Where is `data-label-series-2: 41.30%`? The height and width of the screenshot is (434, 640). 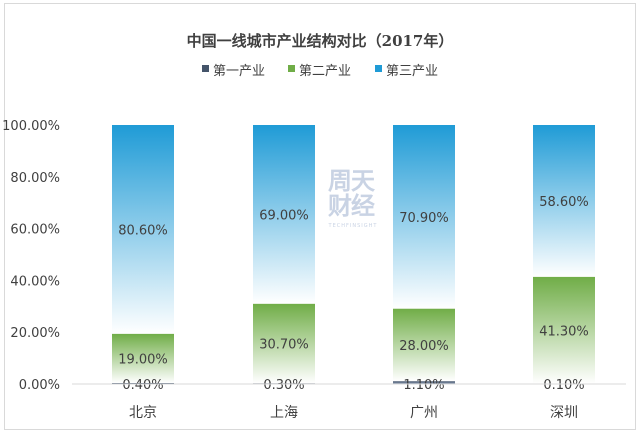 data-label-series-2: 41.30% is located at coordinates (564, 331).